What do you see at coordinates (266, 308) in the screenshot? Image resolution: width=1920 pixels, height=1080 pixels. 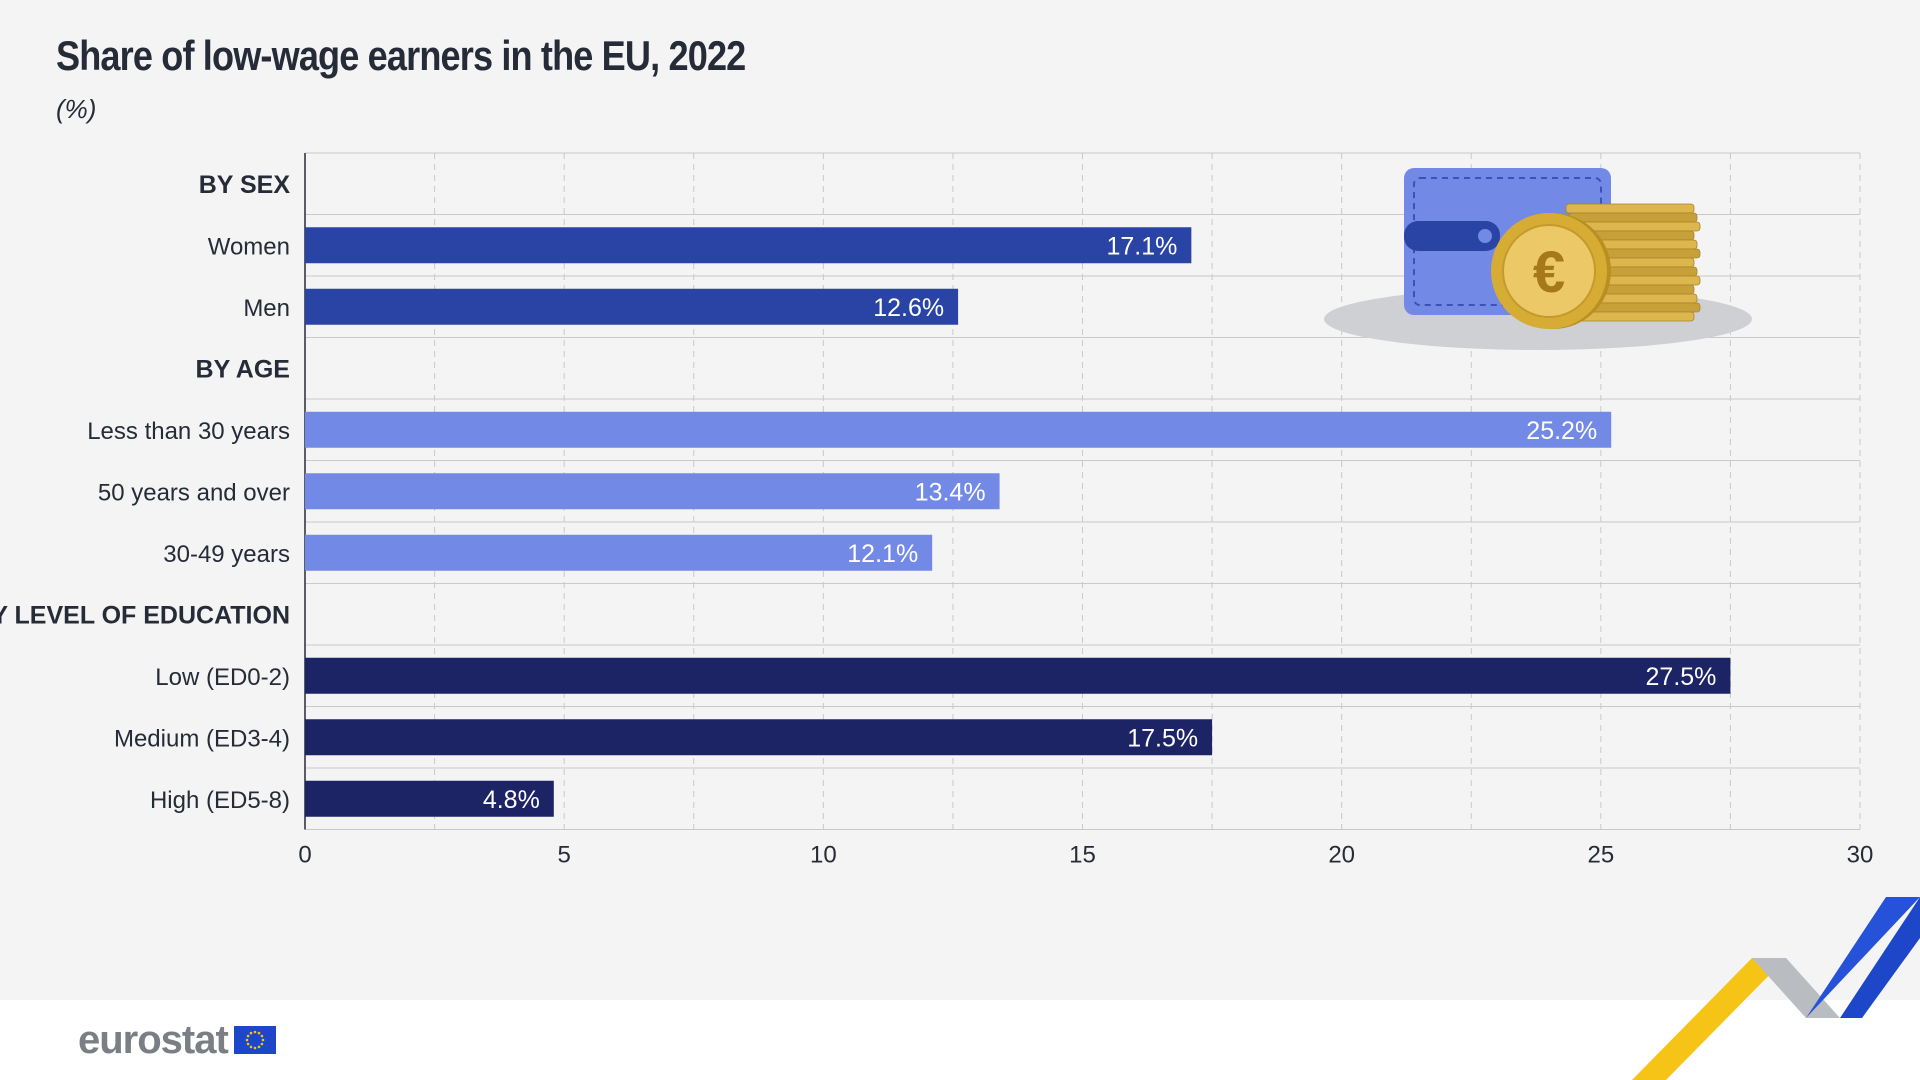 I see `category-label: Men` at bounding box center [266, 308].